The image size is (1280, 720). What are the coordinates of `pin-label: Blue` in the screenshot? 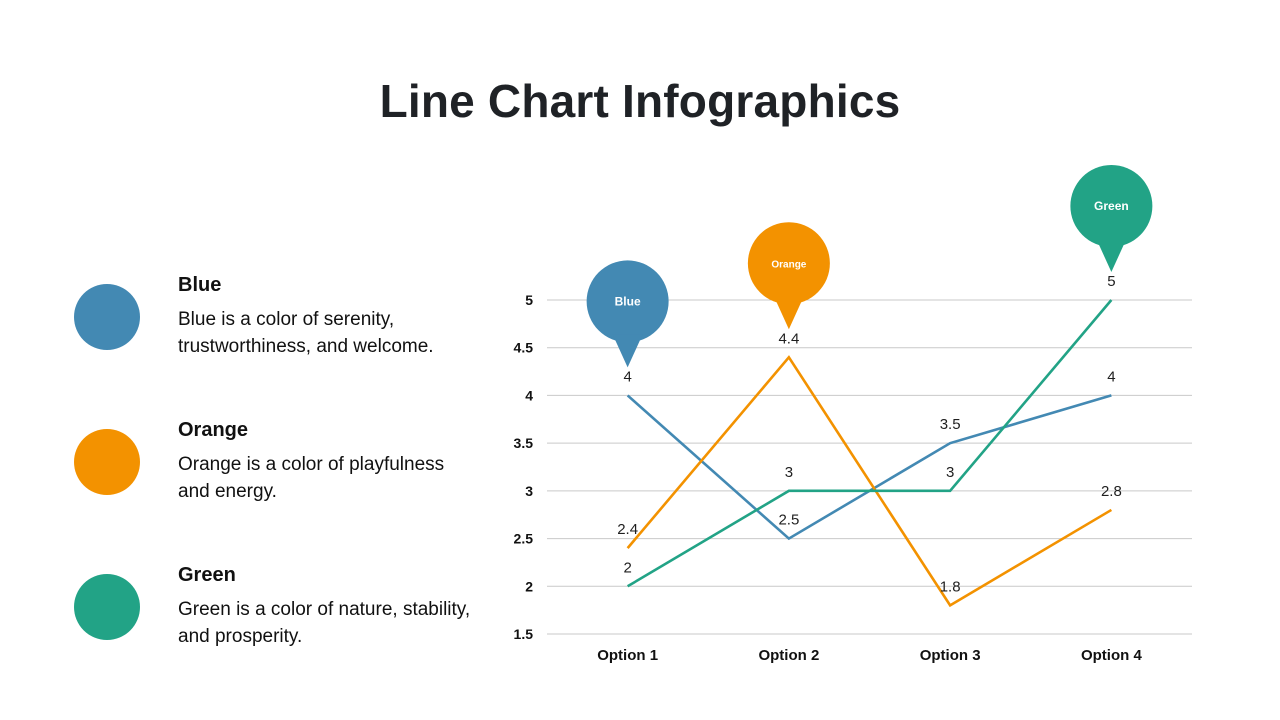 It's located at (628, 301).